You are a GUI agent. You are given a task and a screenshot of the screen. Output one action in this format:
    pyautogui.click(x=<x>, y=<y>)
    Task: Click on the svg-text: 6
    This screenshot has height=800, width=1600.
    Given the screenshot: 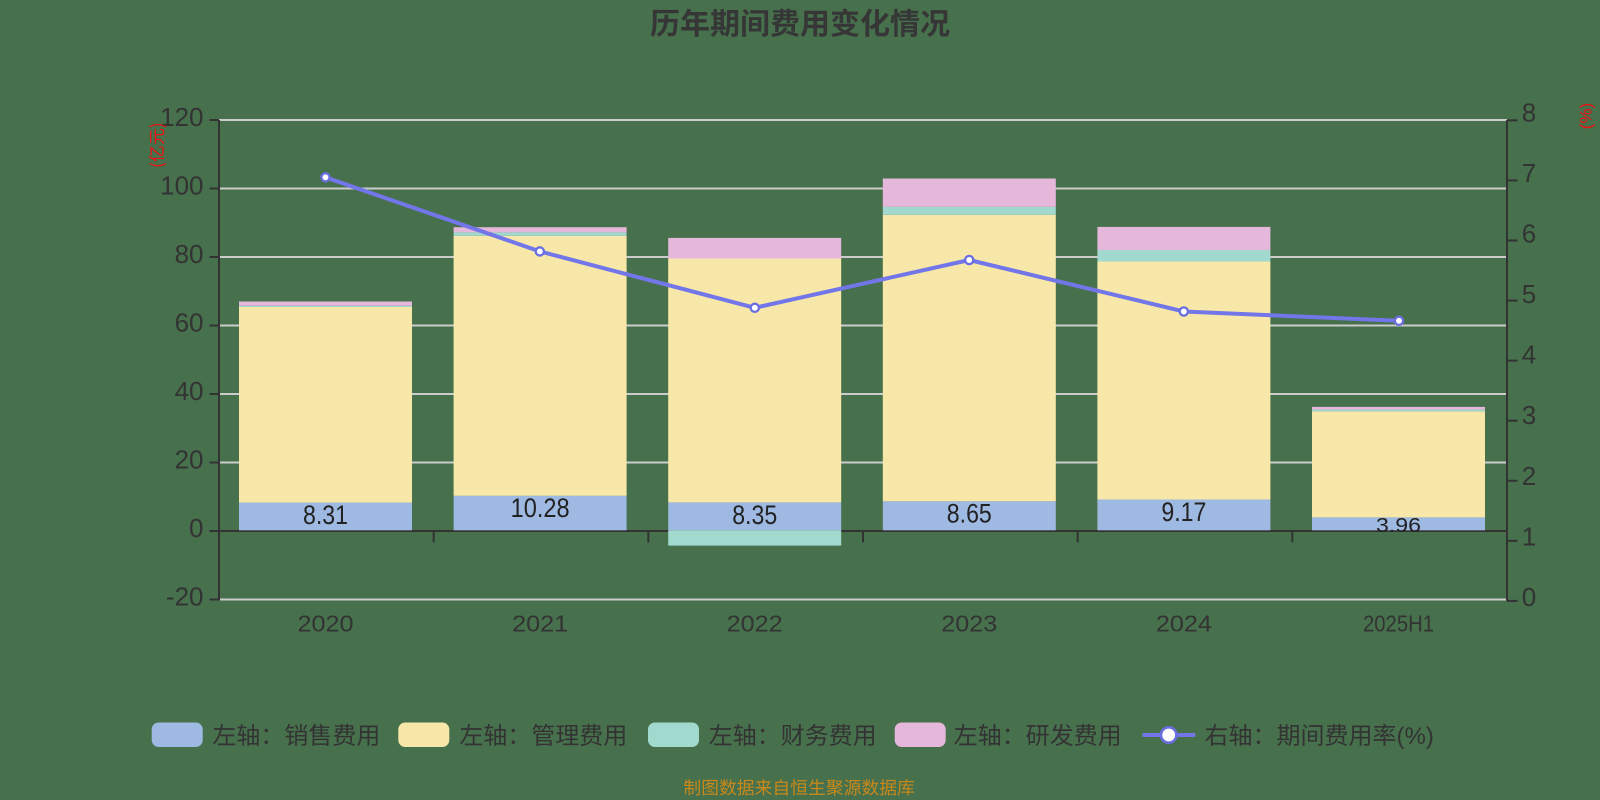 What is the action you would take?
    pyautogui.click(x=1529, y=234)
    